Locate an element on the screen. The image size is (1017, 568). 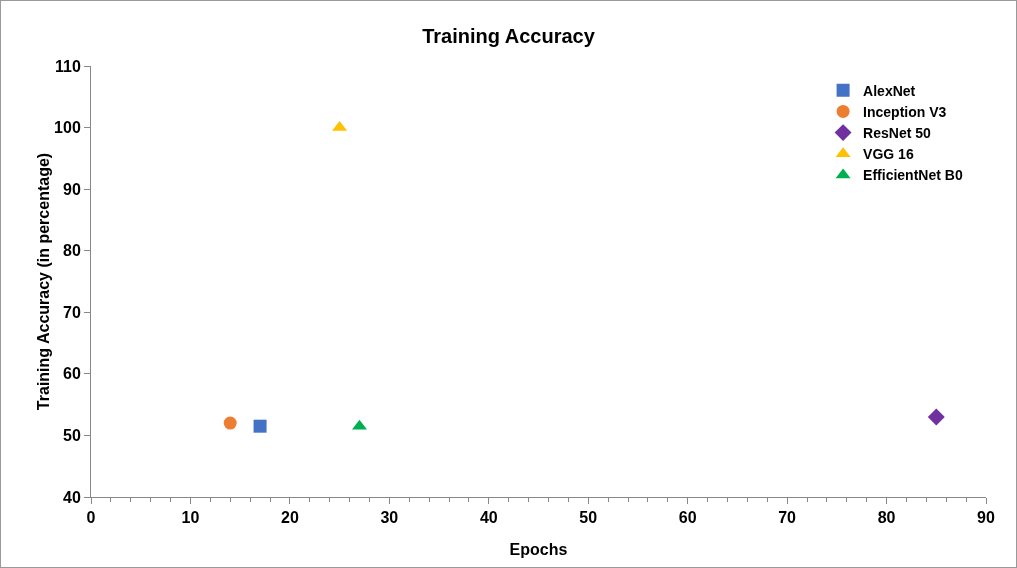
x-tick-label: 60 is located at coordinates (687, 518).